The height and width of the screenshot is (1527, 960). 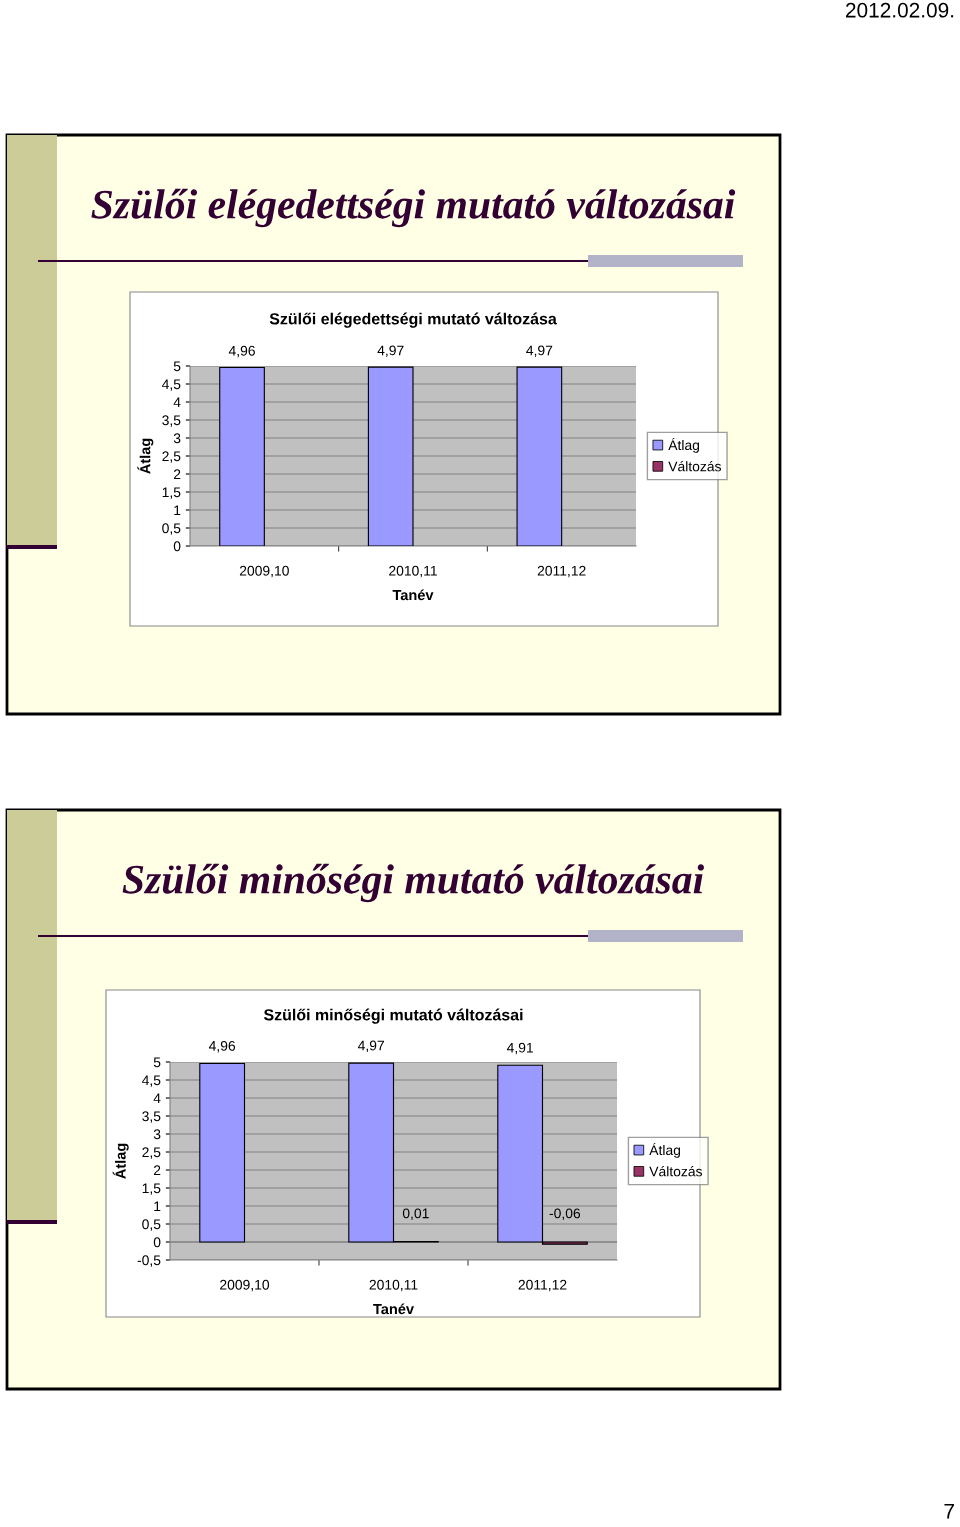 What do you see at coordinates (222, 1152) in the screenshot?
I see `bar` at bounding box center [222, 1152].